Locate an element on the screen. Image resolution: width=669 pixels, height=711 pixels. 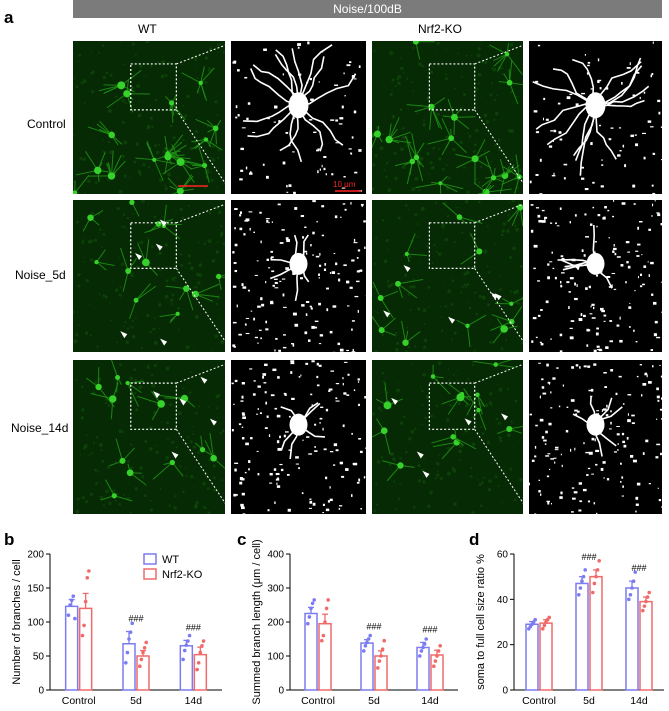
y-tick-label: 20 is located at coordinates (503, 645).